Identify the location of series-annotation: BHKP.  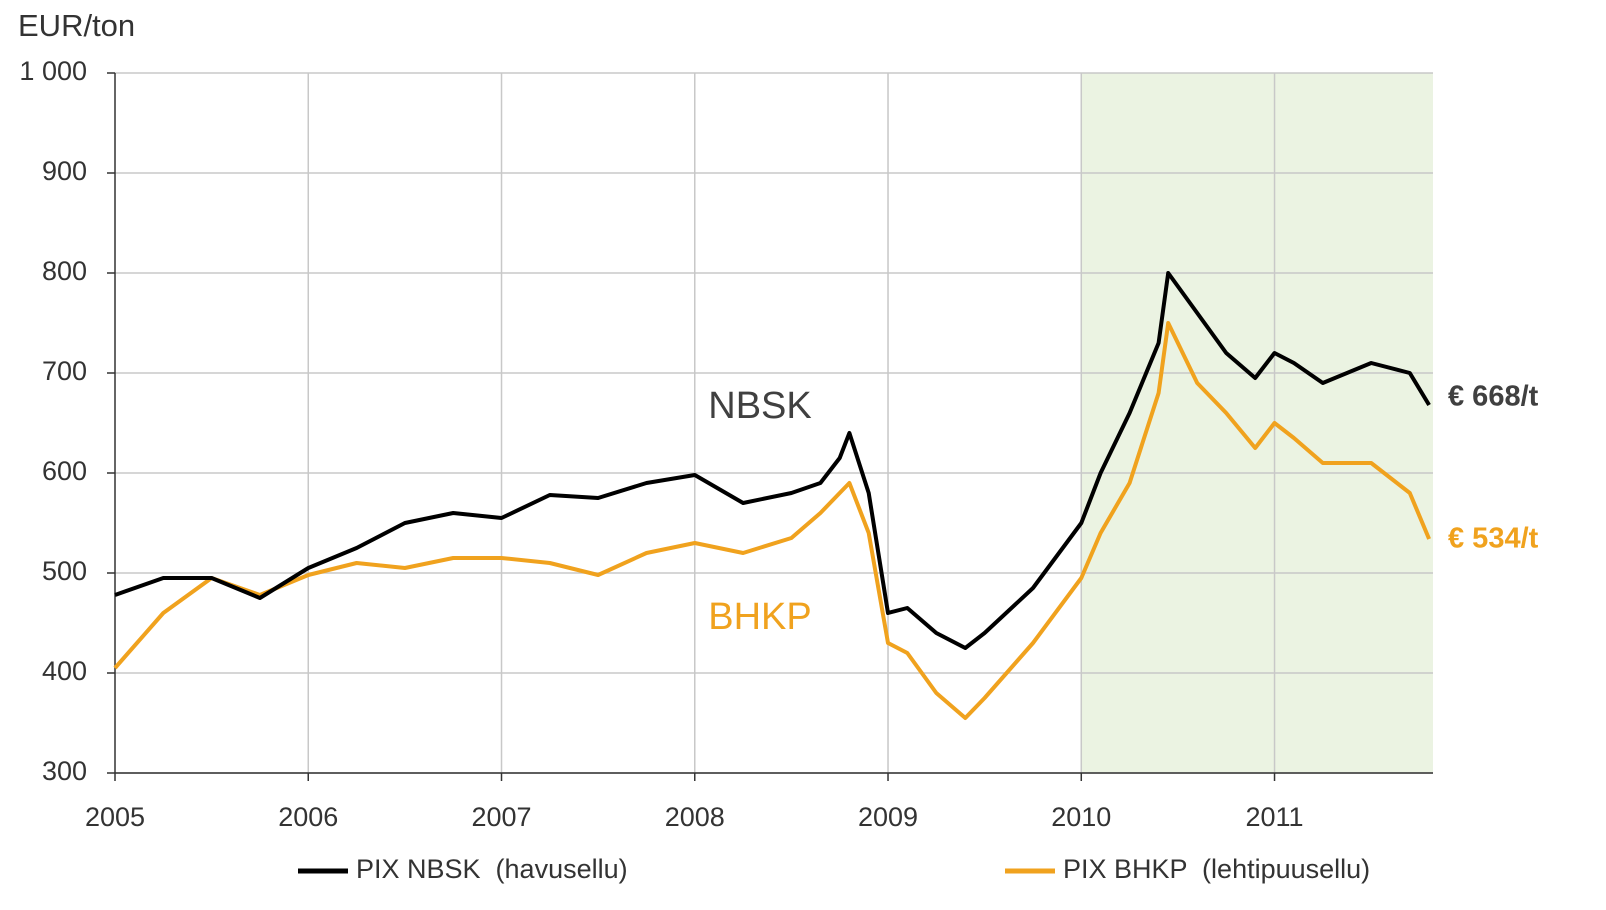
(759, 617).